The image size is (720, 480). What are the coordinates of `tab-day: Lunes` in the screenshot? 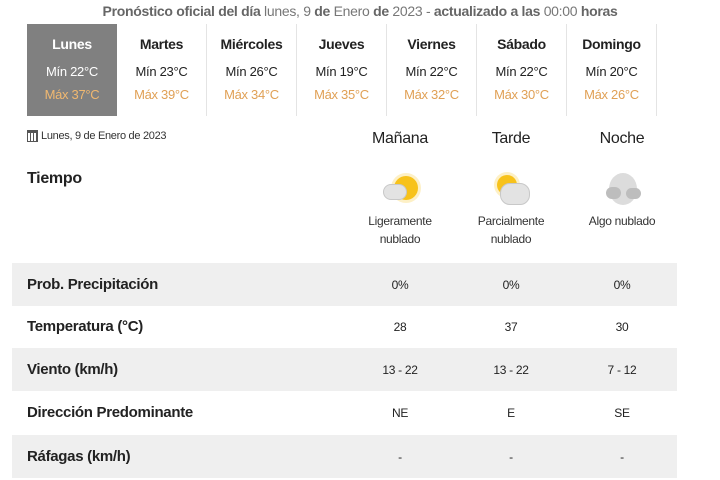 It's located at (72, 44).